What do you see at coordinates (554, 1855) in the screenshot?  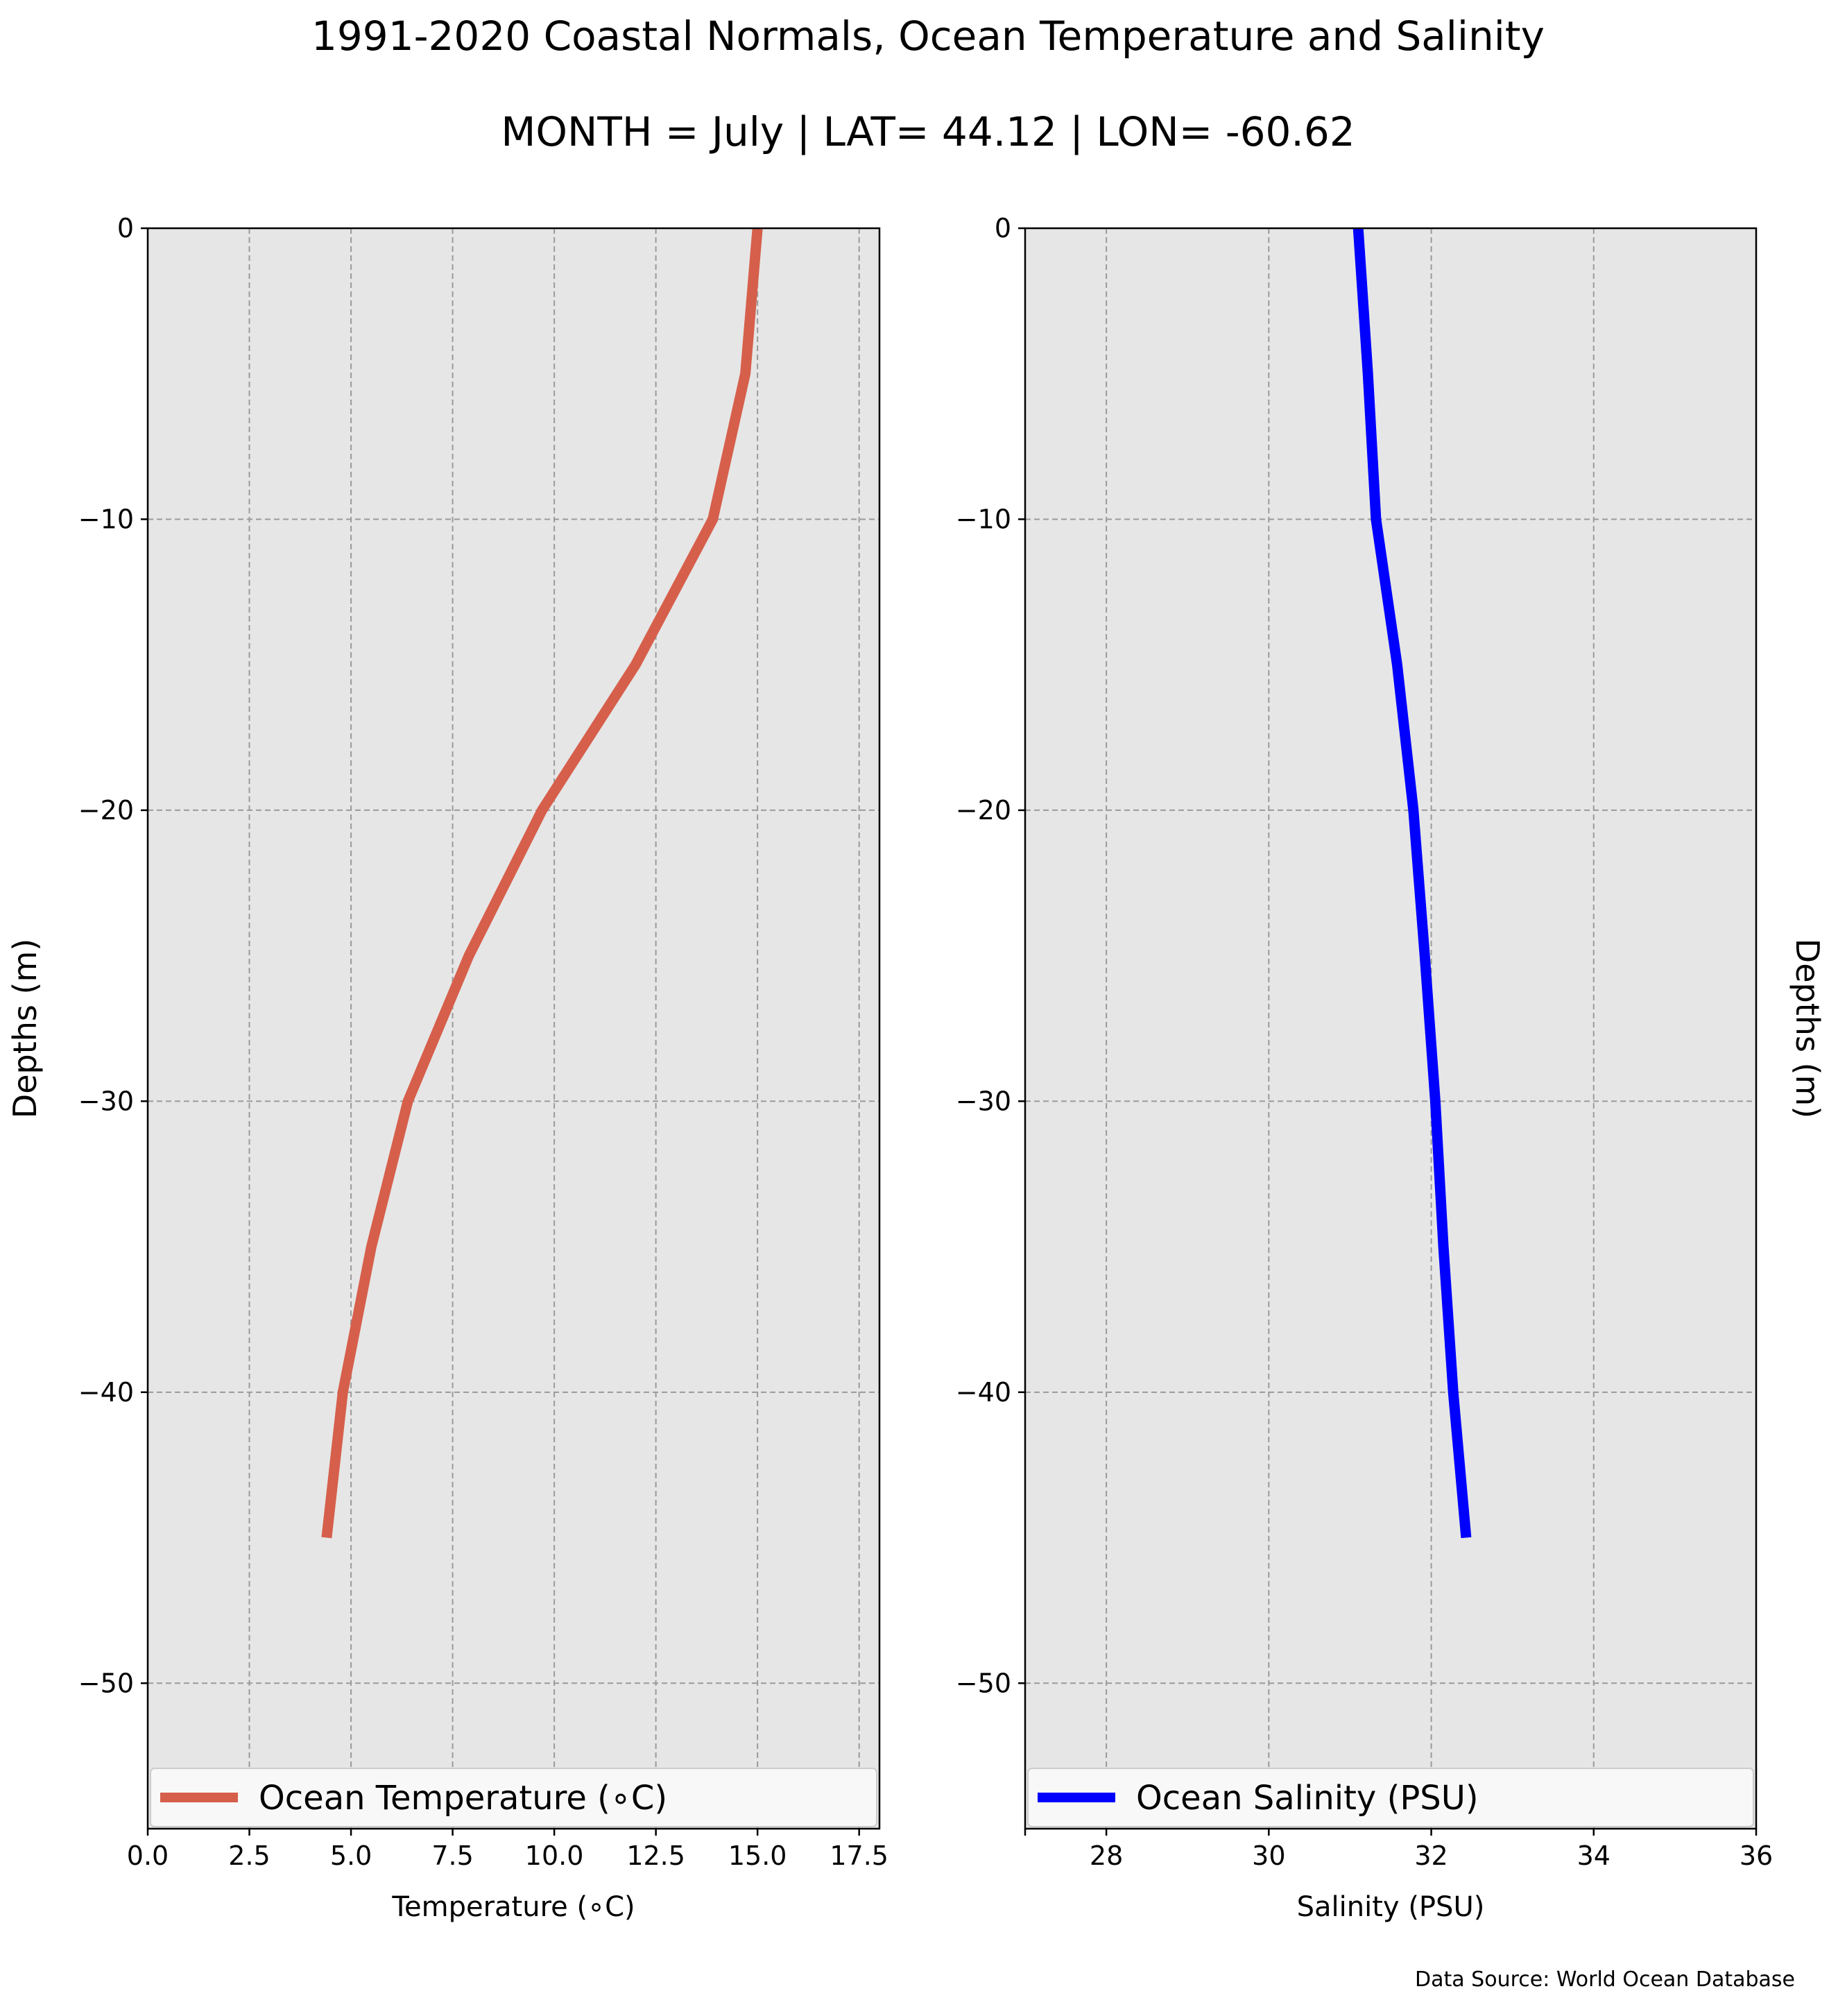 I see `x-tick-label: 10.0` at bounding box center [554, 1855].